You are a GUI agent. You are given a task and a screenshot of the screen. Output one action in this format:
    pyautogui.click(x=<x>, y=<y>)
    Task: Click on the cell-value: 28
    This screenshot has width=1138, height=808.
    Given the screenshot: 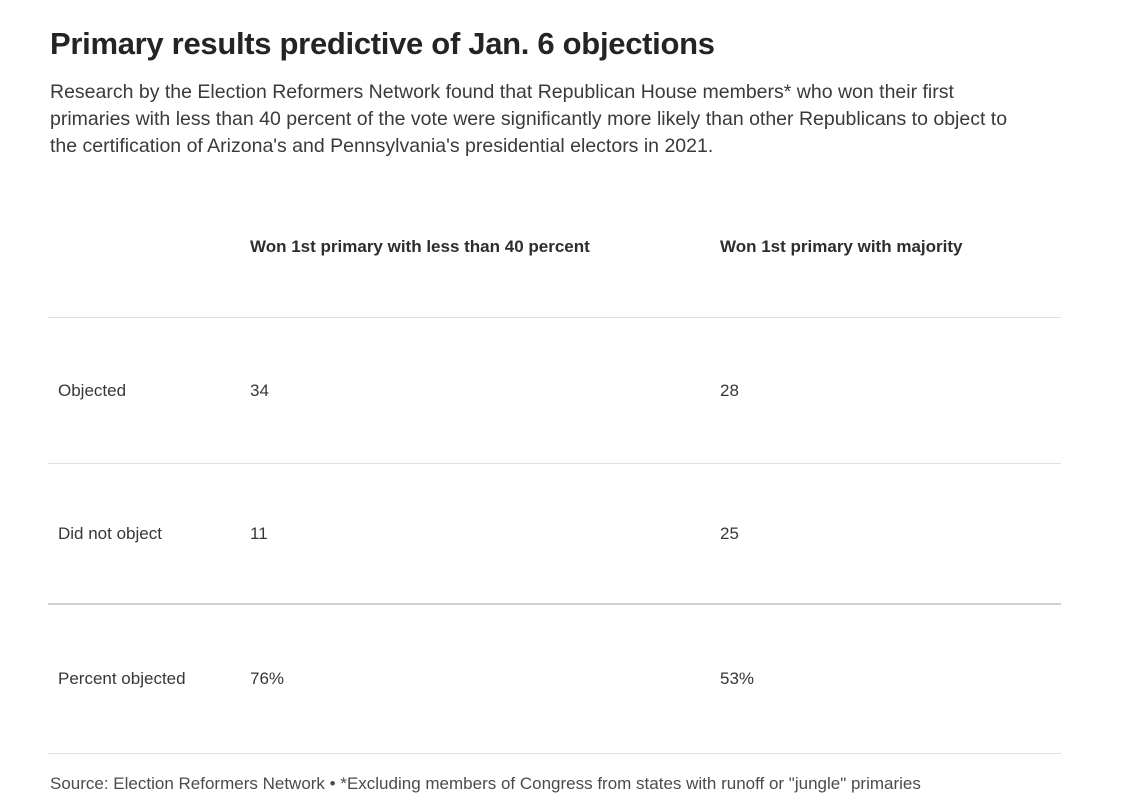 What is the action you would take?
    pyautogui.click(x=729, y=390)
    